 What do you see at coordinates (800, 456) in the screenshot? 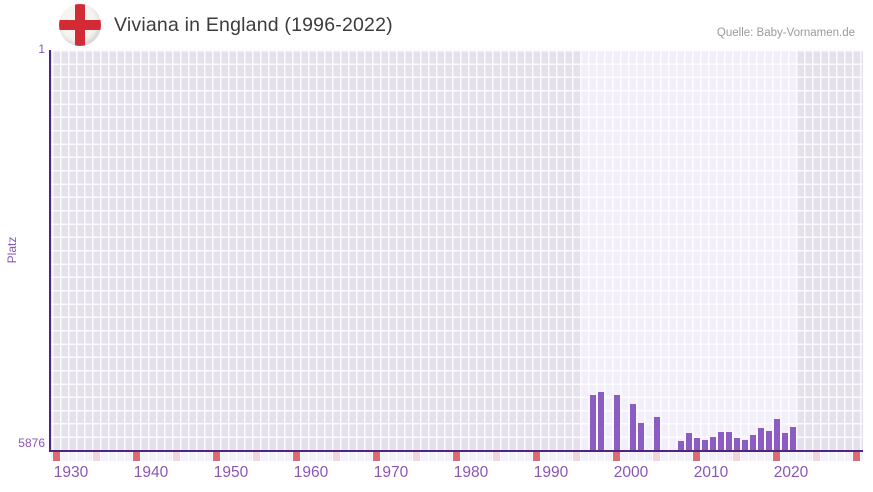
I see `year-tick-2023` at bounding box center [800, 456].